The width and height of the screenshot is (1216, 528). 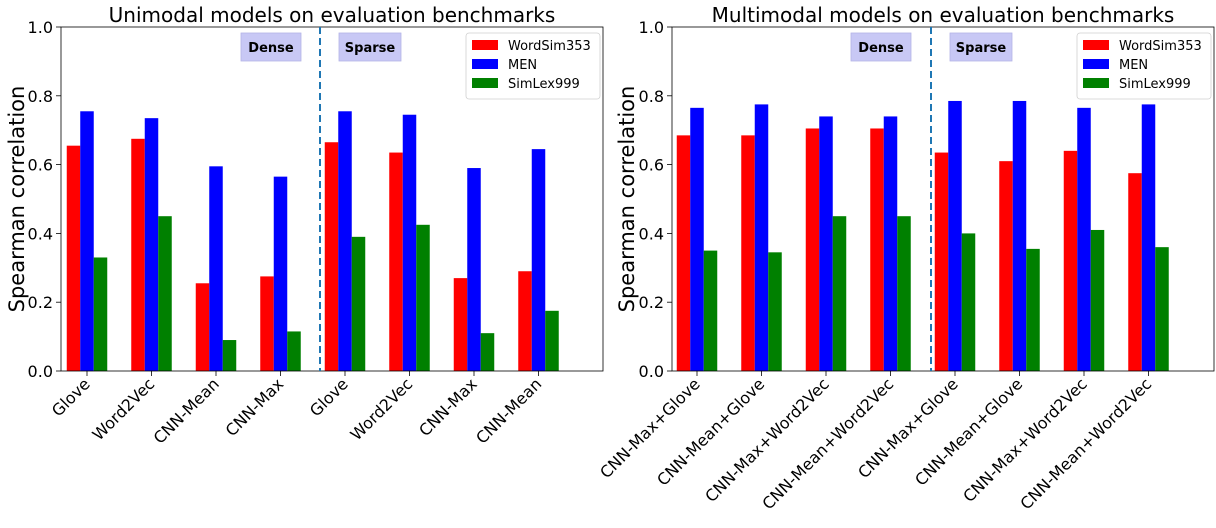 I want to click on legend-frame, so click(x=533, y=66).